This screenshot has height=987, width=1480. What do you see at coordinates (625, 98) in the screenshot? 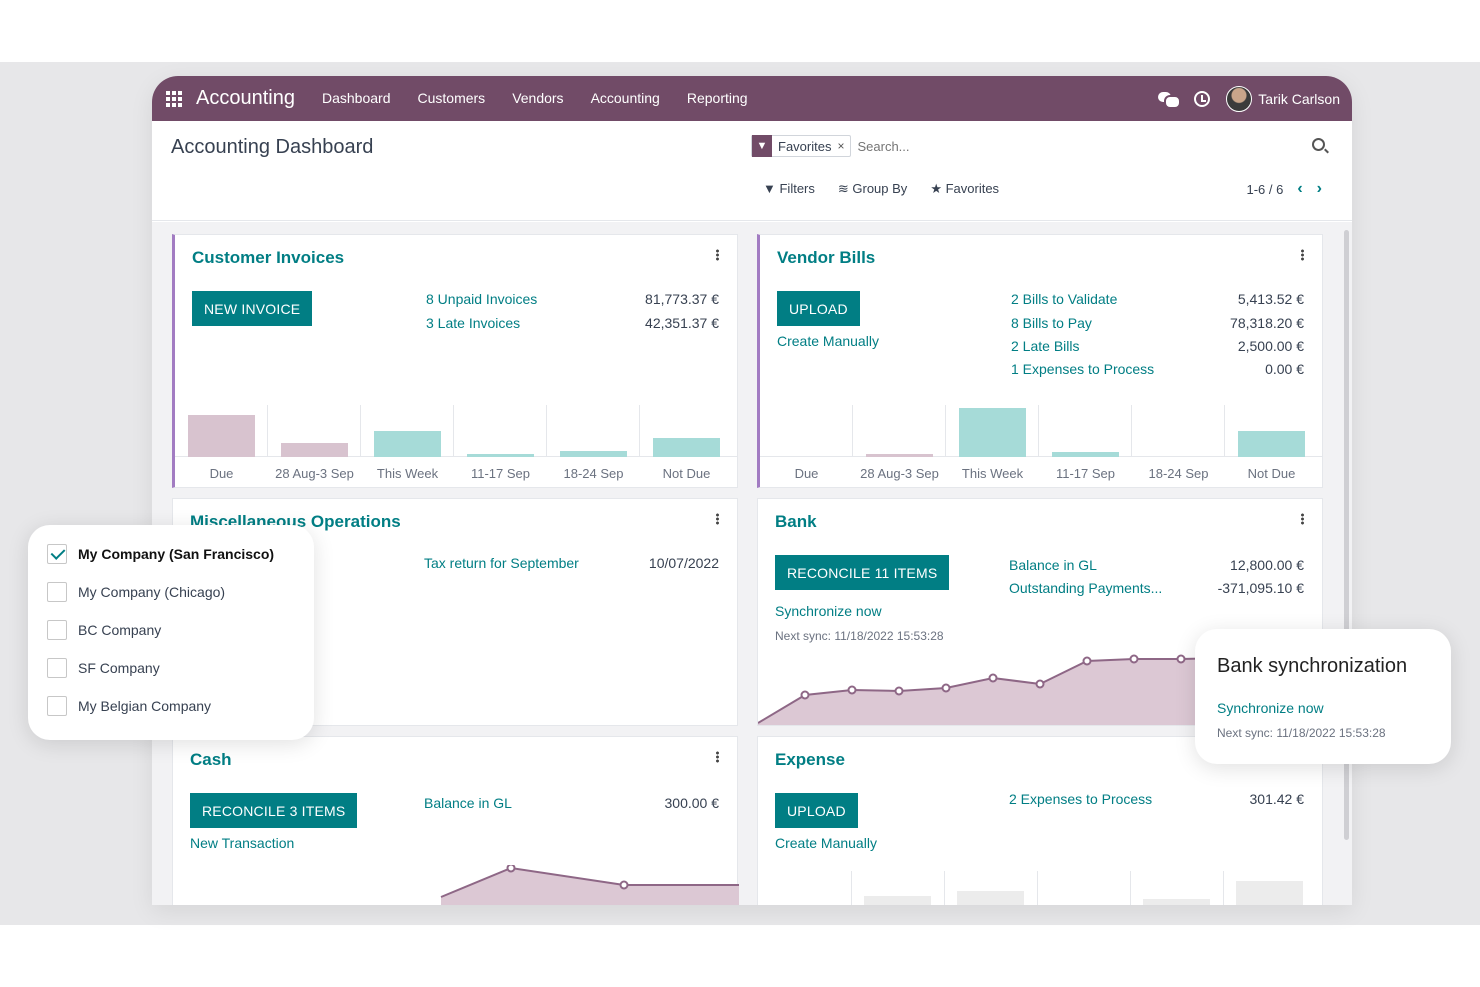
I see `menu-accounting: Accounting` at bounding box center [625, 98].